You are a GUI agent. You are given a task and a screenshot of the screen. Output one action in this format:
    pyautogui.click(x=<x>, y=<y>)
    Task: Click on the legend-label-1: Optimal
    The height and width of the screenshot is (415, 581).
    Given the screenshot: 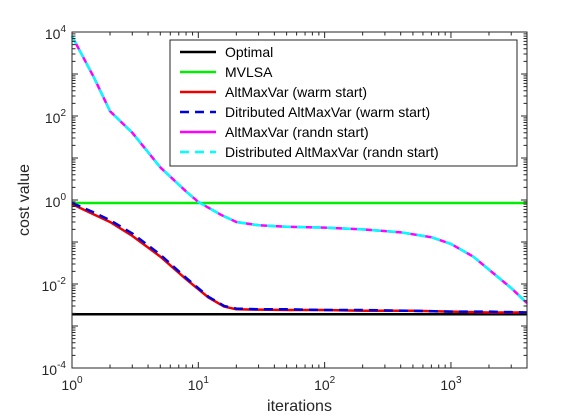 What is the action you would take?
    pyautogui.click(x=249, y=52)
    